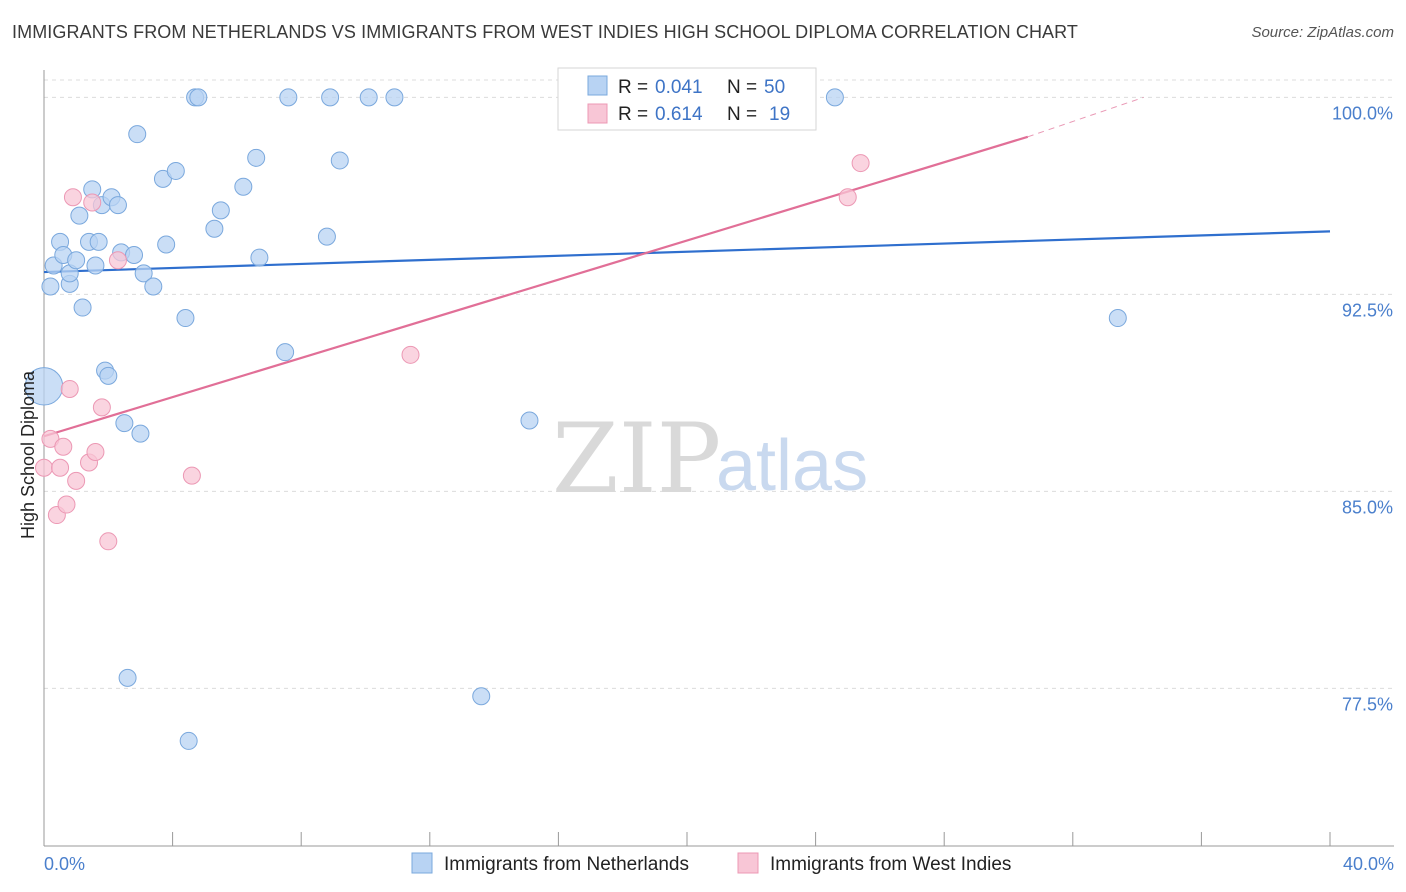 The width and height of the screenshot is (1406, 892). What do you see at coordinates (774, 87) in the screenshot?
I see `legend-n-value-netherlands: 50` at bounding box center [774, 87].